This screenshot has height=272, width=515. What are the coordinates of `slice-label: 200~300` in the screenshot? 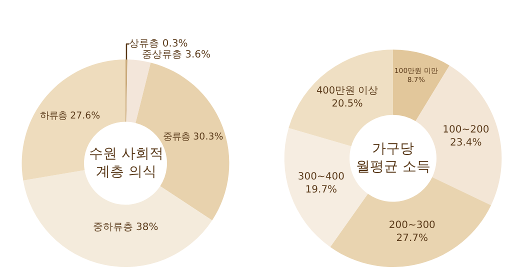 It's located at (412, 225).